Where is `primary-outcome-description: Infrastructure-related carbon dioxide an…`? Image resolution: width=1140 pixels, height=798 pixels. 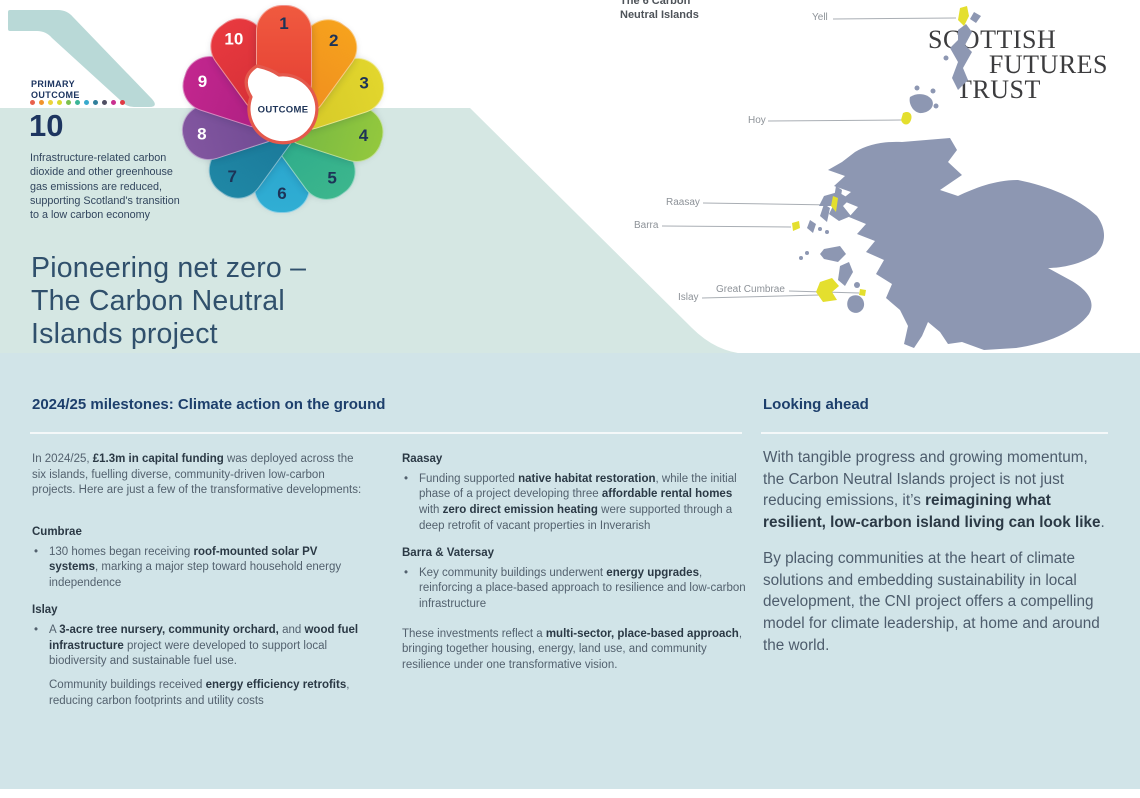 primary-outcome-description: Infrastructure-related carbon dioxide an… is located at coordinates (105, 186).